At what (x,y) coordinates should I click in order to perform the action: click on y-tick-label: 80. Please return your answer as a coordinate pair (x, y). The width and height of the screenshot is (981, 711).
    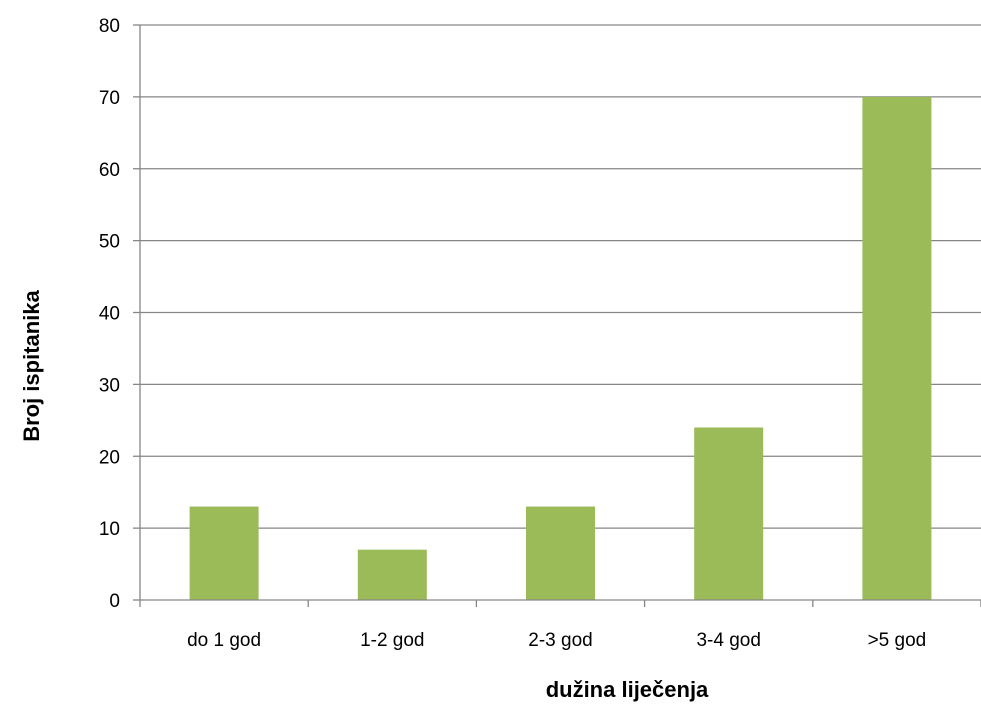
    Looking at the image, I should click on (109, 26).